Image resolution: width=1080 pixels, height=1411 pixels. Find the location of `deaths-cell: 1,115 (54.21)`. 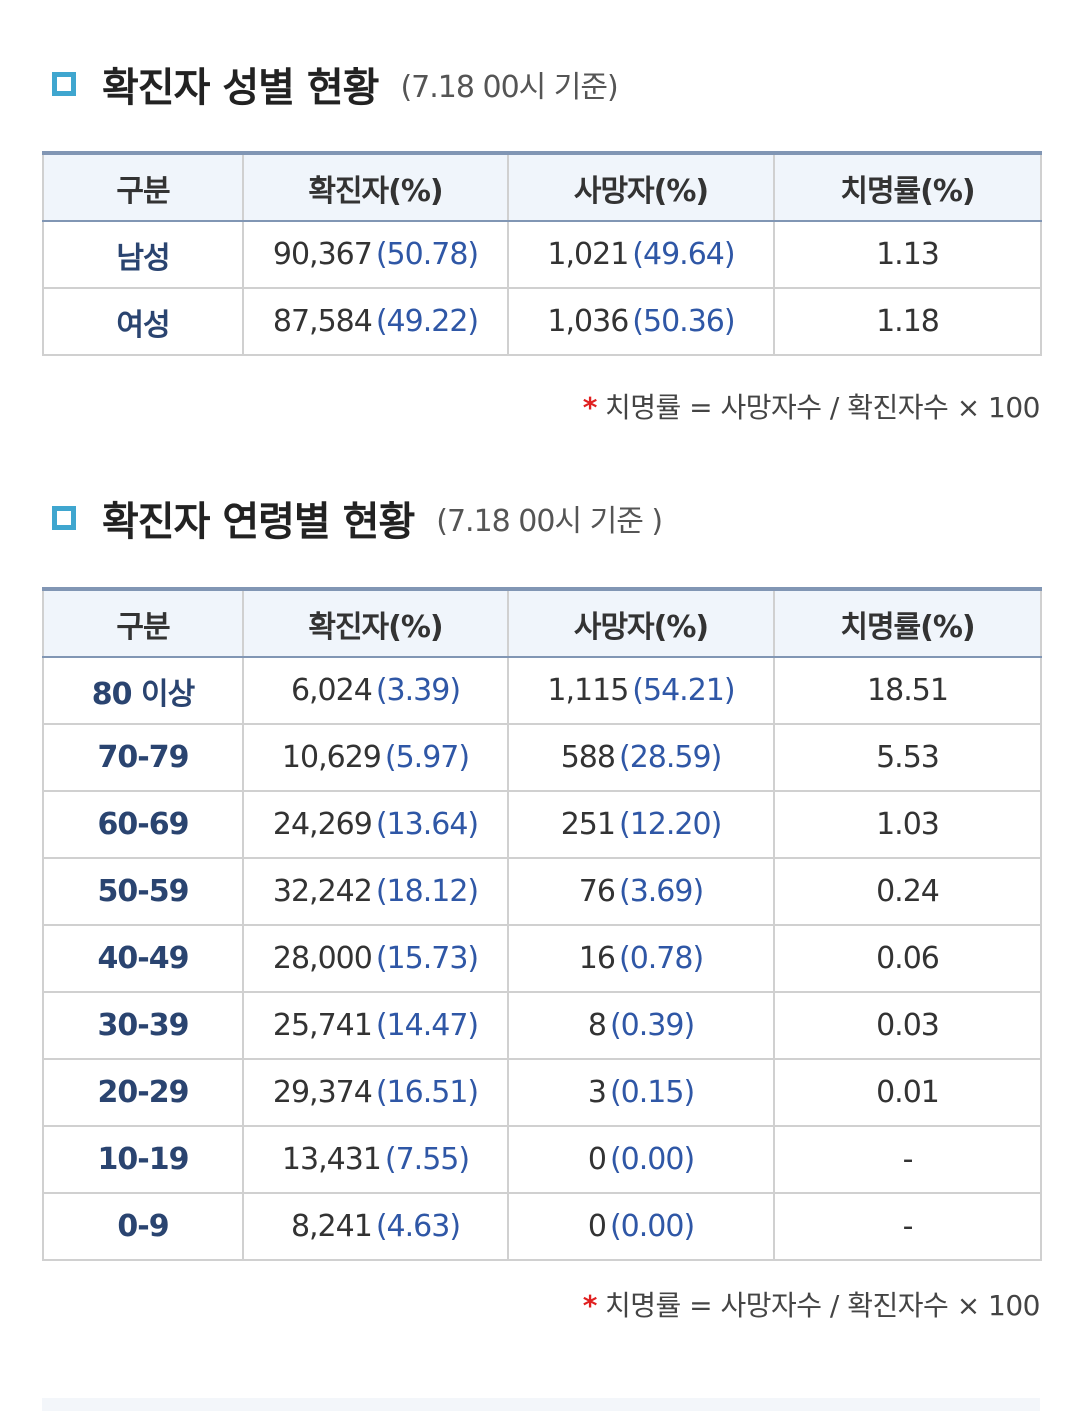

deaths-cell: 1,115 (54.21) is located at coordinates (641, 690).